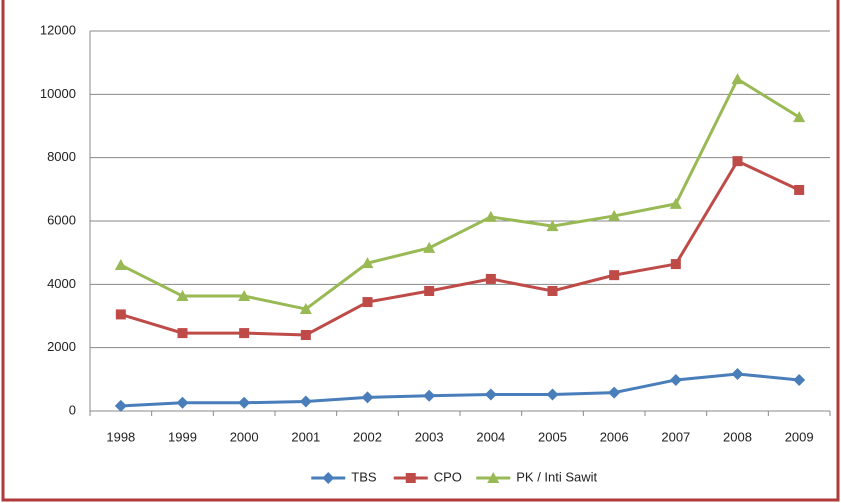 The image size is (841, 503). I want to click on x-tick-label: 1999, so click(182, 436).